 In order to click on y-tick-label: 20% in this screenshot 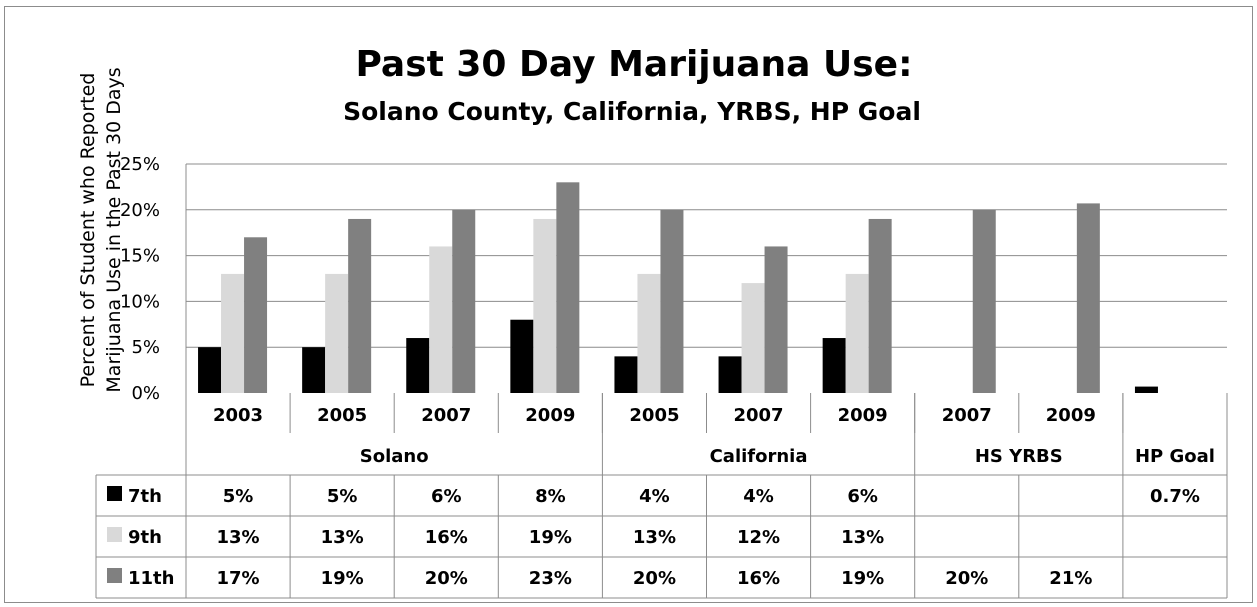, I will do `click(140, 210)`.